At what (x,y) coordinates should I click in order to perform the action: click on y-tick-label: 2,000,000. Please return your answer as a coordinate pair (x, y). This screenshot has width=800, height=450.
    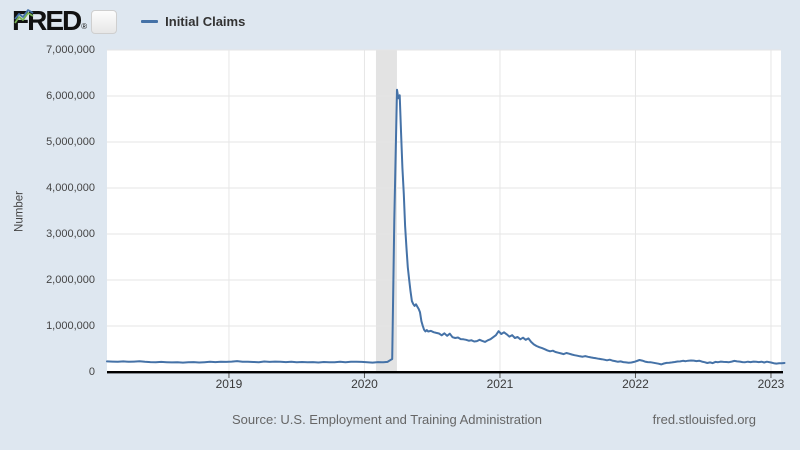
    Looking at the image, I should click on (70, 280).